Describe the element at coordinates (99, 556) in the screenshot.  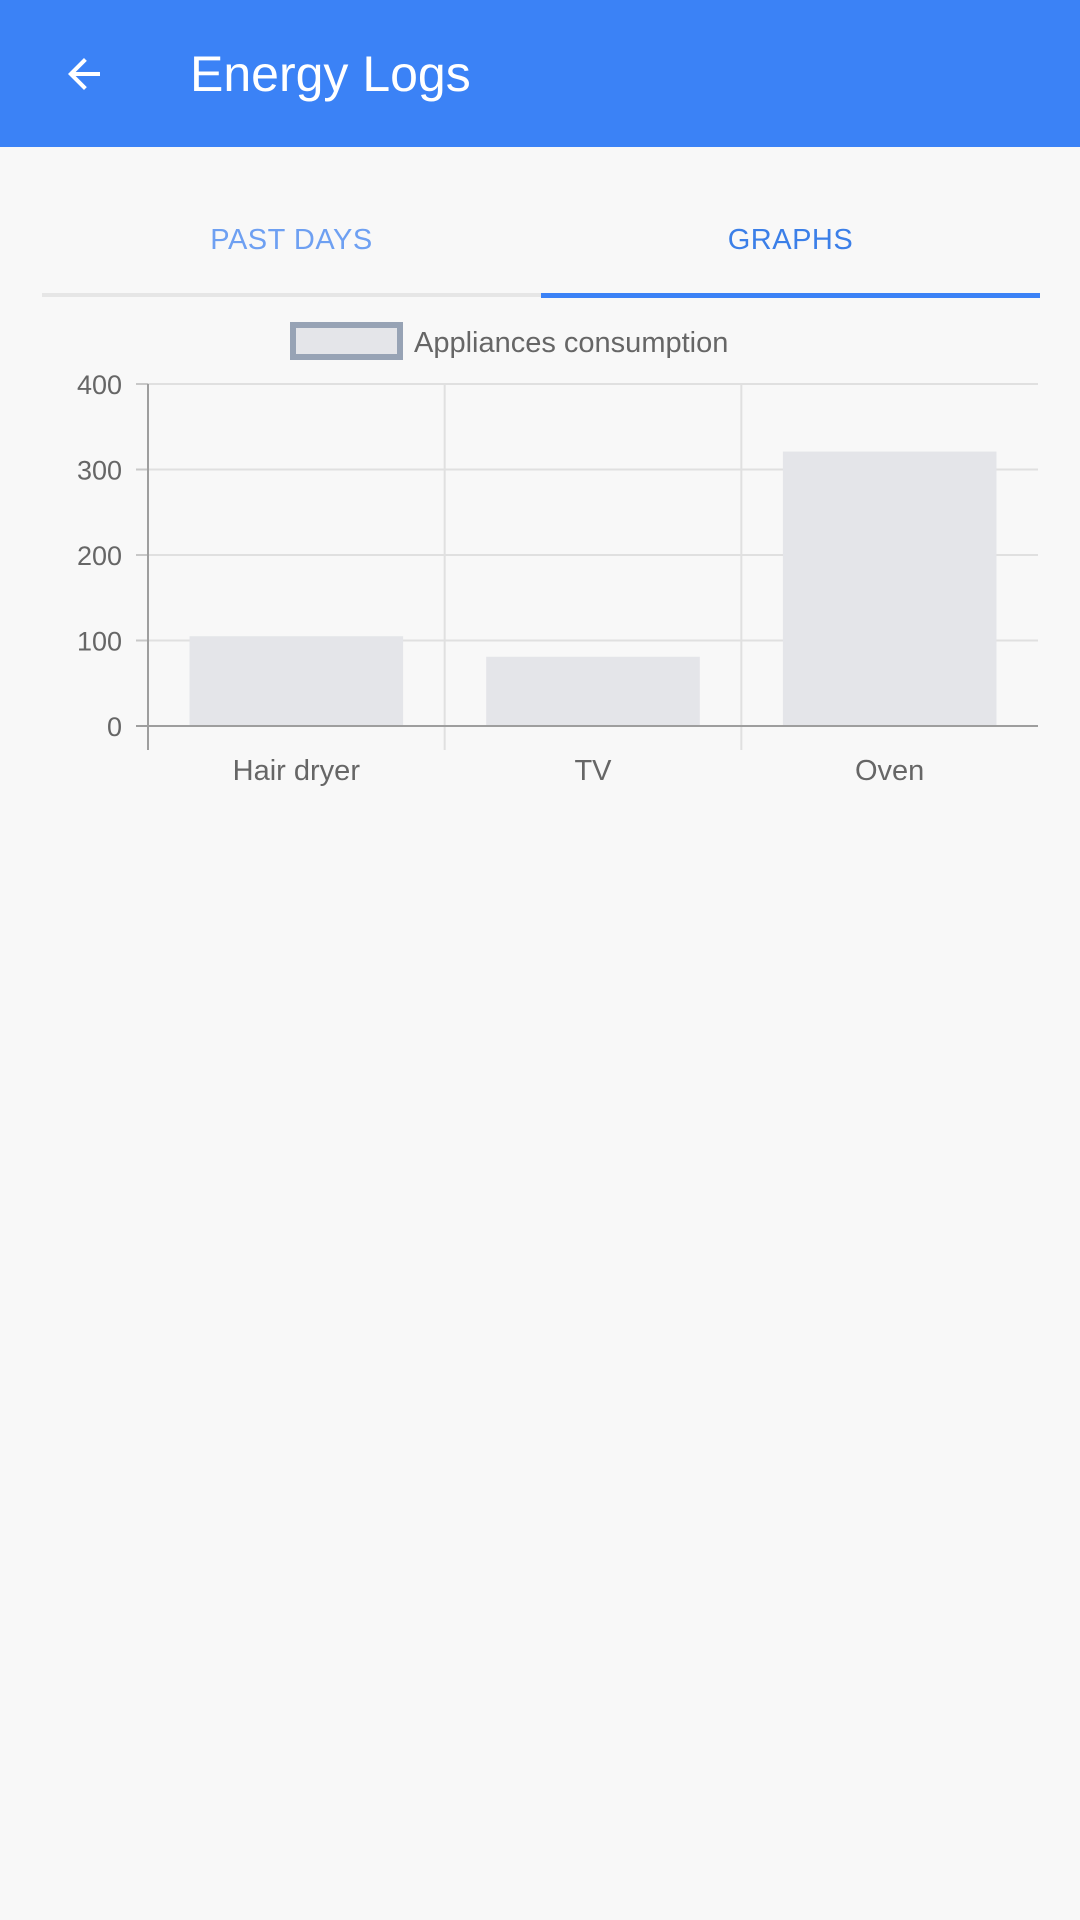
I see `y-tick-label: 200` at that location.